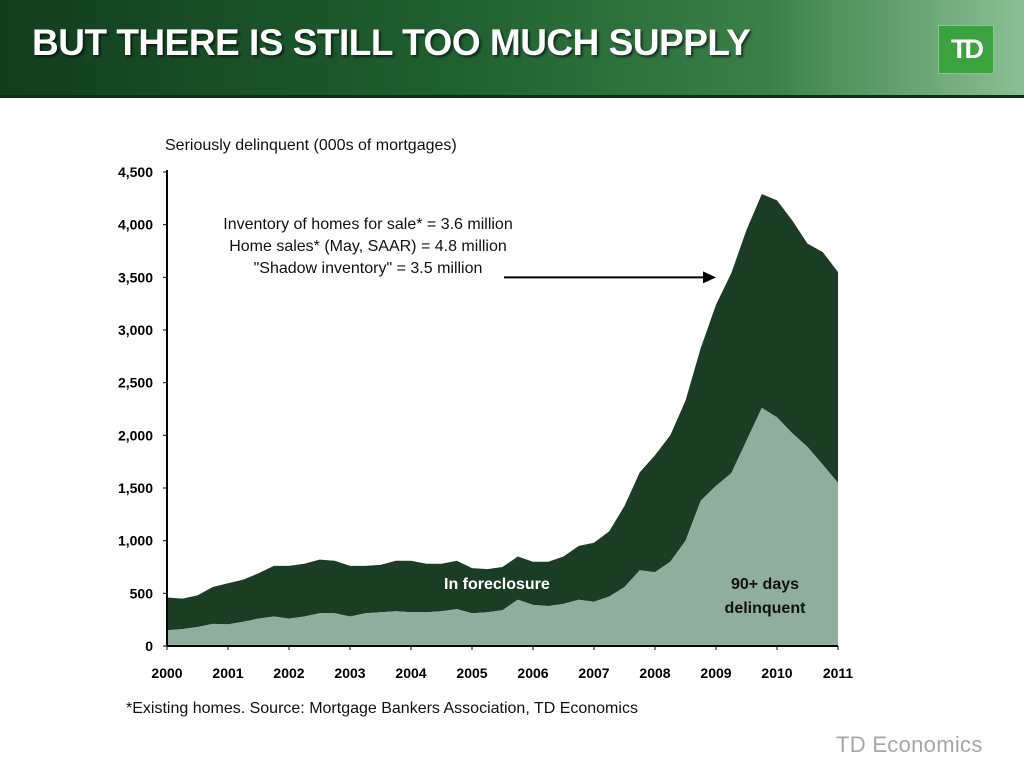 This screenshot has height=768, width=1024. I want to click on x-tick-label: 2008, so click(654, 673).